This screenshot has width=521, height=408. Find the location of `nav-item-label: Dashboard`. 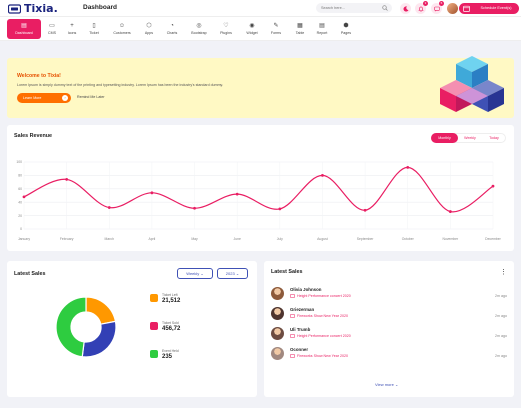

nav-item-label: Dashboard is located at coordinates (24, 33).